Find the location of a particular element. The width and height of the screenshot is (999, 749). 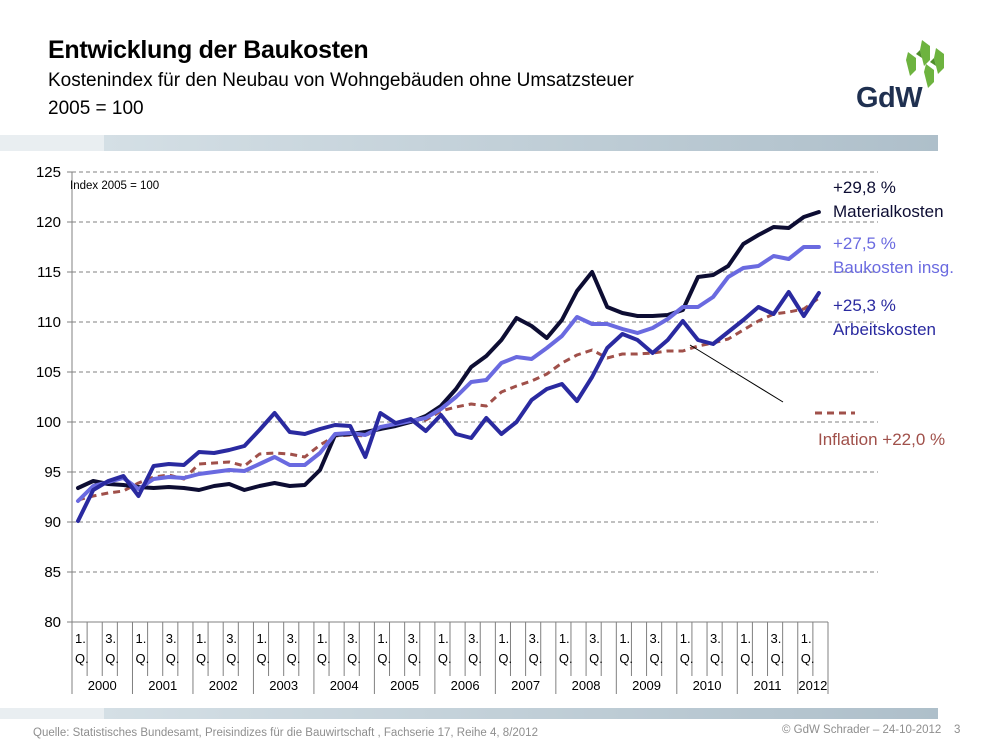

x-year-label: 2007 is located at coordinates (525, 685).